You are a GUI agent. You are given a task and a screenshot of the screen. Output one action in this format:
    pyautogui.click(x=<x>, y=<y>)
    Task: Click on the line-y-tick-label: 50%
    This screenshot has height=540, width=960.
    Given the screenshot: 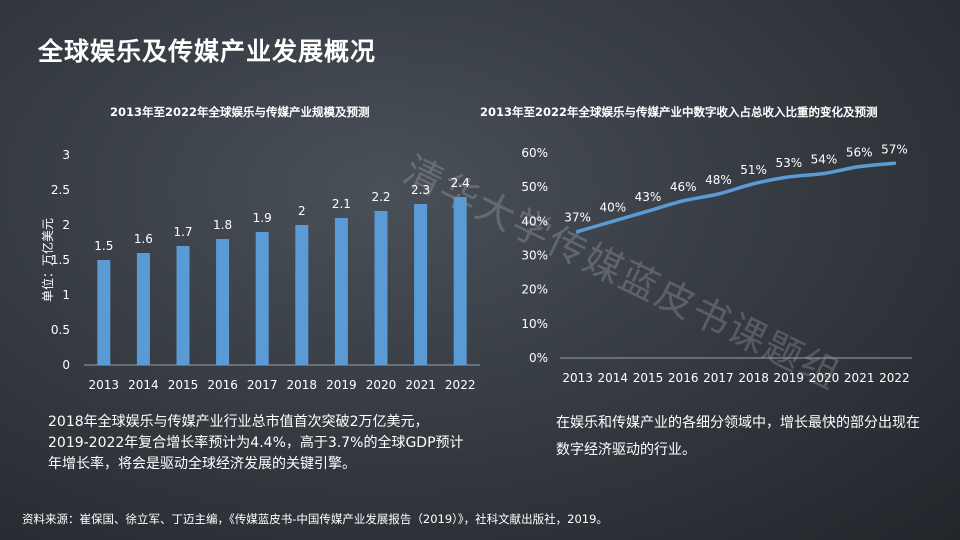 What is the action you would take?
    pyautogui.click(x=534, y=187)
    